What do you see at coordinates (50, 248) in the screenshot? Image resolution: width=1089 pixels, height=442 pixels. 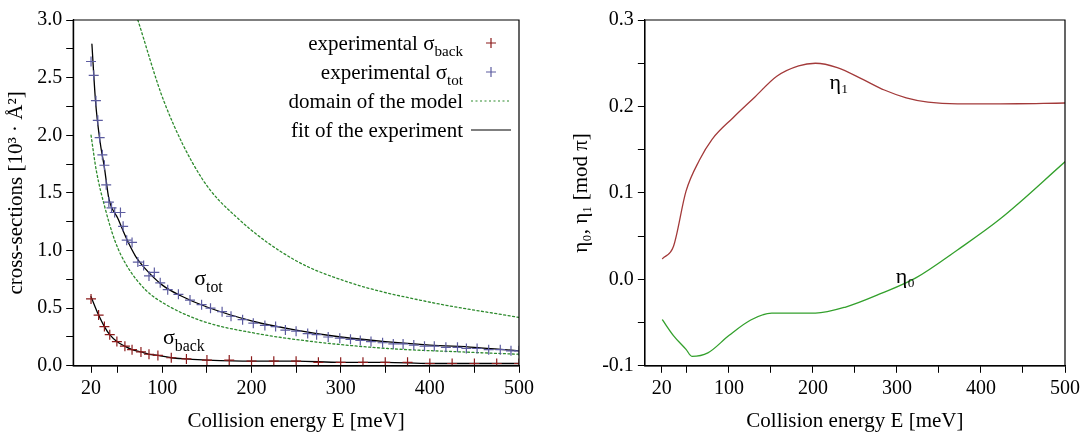 I see `y-tick-label: 1.0` at bounding box center [50, 248].